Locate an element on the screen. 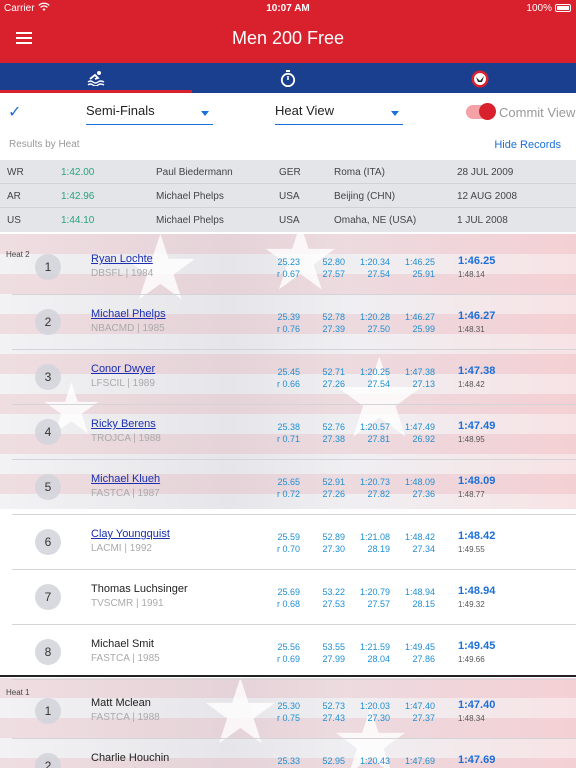  split-150: 1:20.03 is located at coordinates (374, 706).